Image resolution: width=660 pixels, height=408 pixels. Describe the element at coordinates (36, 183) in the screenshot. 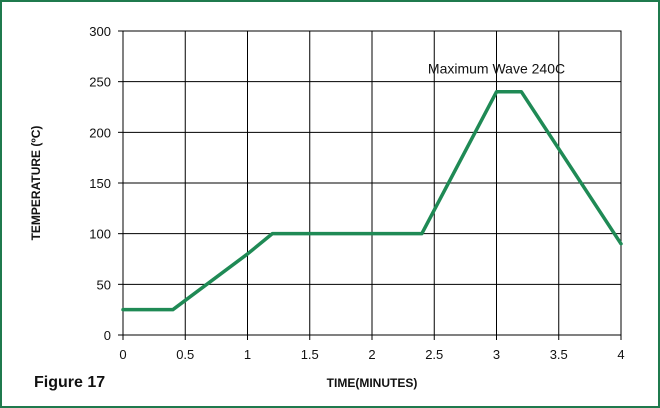

I see `y-axis-title: TEMPERATURE (ºC)` at that location.